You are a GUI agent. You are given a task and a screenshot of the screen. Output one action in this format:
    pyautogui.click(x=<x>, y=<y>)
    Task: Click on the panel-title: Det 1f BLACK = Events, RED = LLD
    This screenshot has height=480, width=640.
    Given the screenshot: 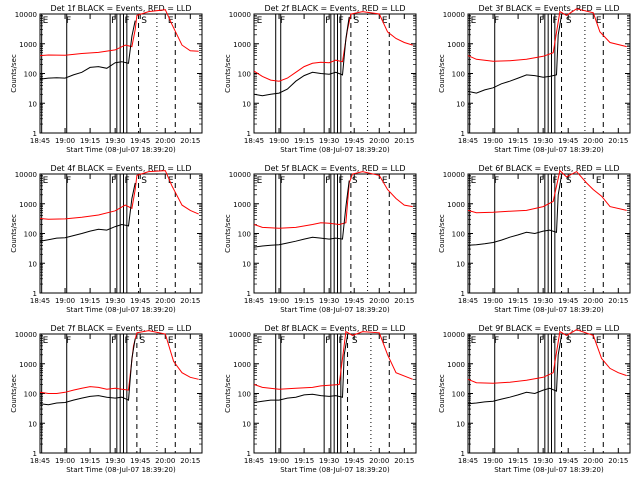 What is the action you would take?
    pyautogui.click(x=120, y=8)
    